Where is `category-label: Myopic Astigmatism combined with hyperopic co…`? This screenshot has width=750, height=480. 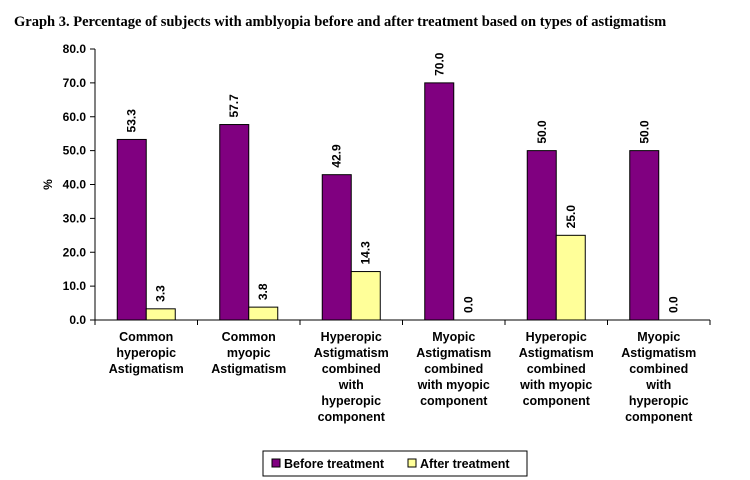 category-label: Myopic Astigmatism combined with hyperopic co… is located at coordinates (658, 377).